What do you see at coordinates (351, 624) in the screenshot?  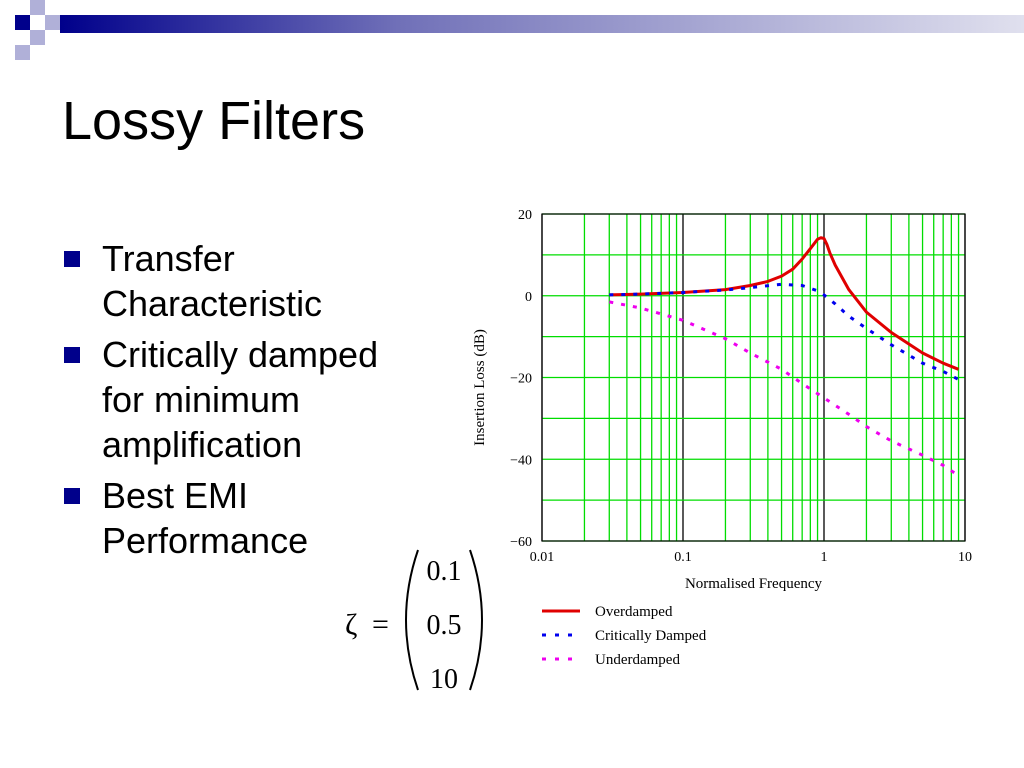 I see `zeta-symbol: ζ` at bounding box center [351, 624].